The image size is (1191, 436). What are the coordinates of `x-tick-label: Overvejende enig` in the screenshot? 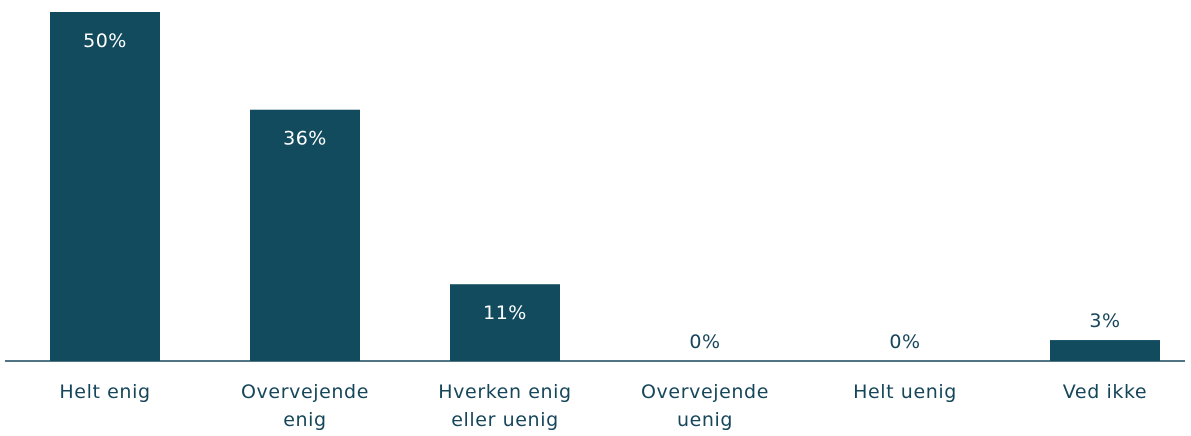 It's located at (305, 406).